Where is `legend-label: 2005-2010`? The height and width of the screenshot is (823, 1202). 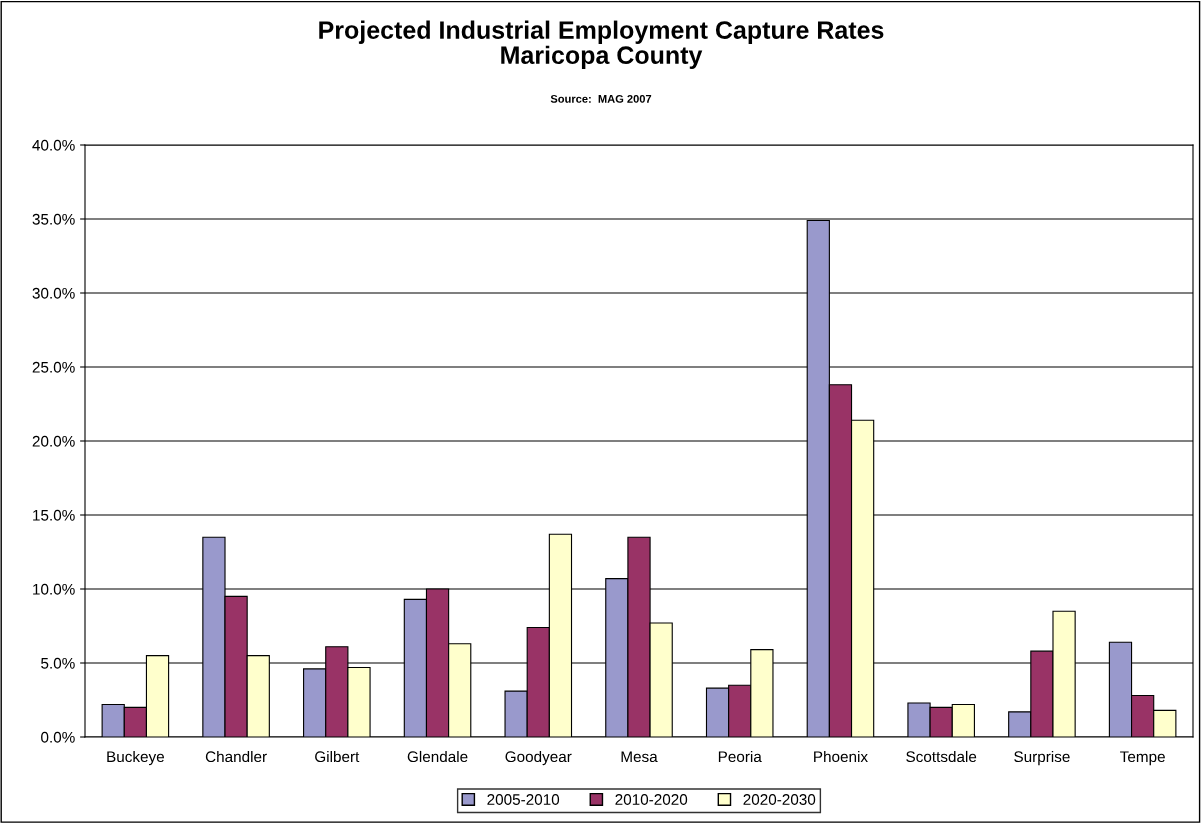
legend-label: 2005-2010 is located at coordinates (523, 799).